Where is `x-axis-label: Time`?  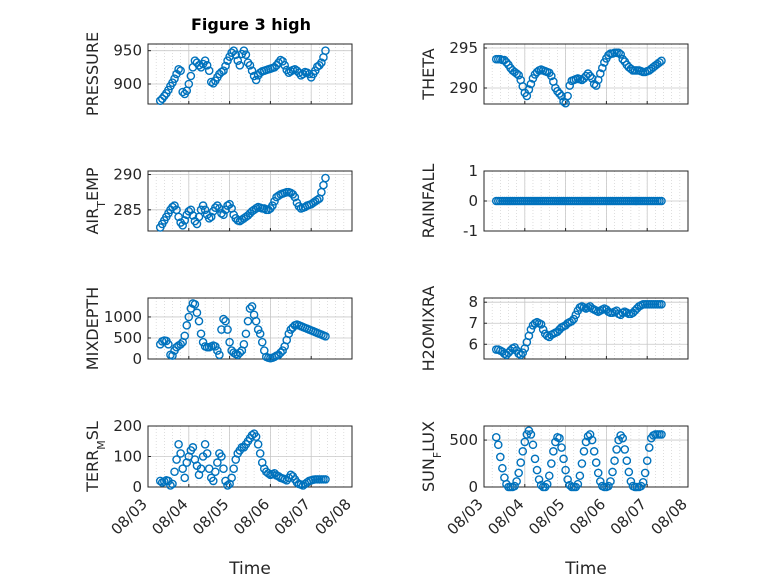 x-axis-label: Time is located at coordinates (249, 569).